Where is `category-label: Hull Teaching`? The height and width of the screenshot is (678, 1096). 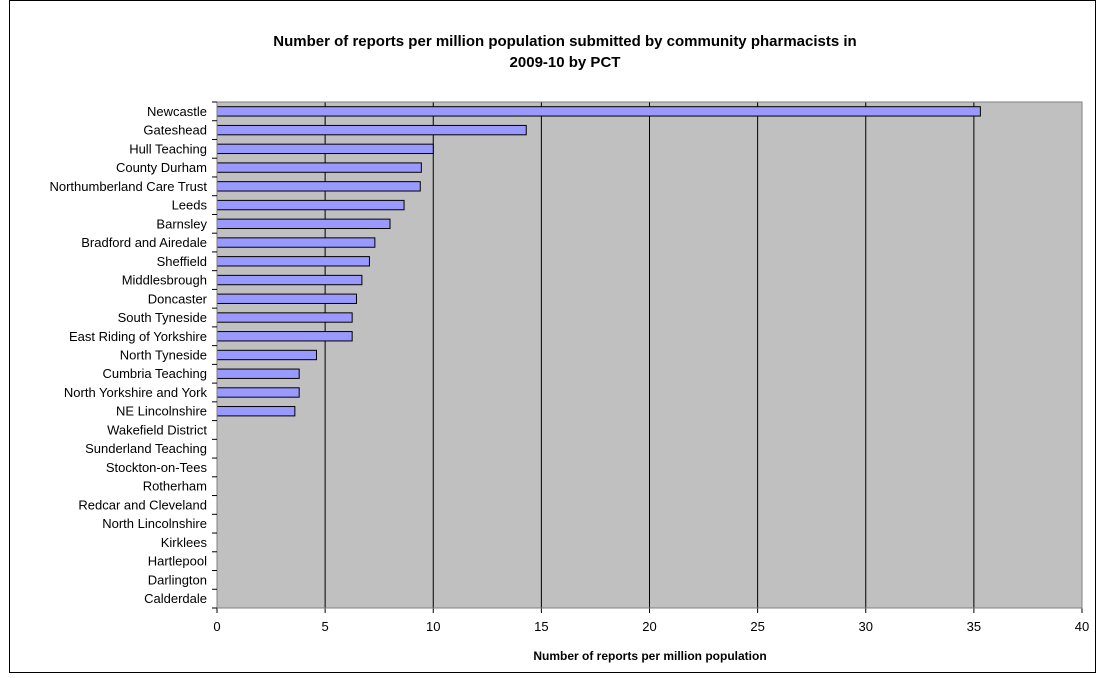
category-label: Hull Teaching is located at coordinates (168, 148).